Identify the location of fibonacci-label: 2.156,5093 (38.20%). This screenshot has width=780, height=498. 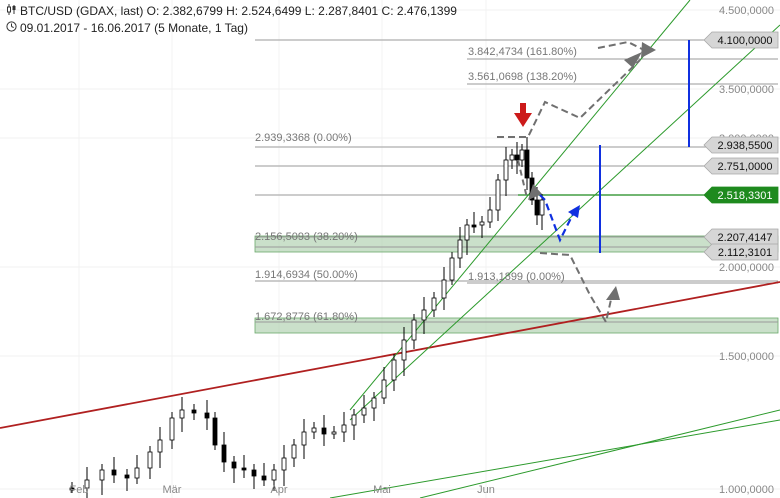
(306, 237).